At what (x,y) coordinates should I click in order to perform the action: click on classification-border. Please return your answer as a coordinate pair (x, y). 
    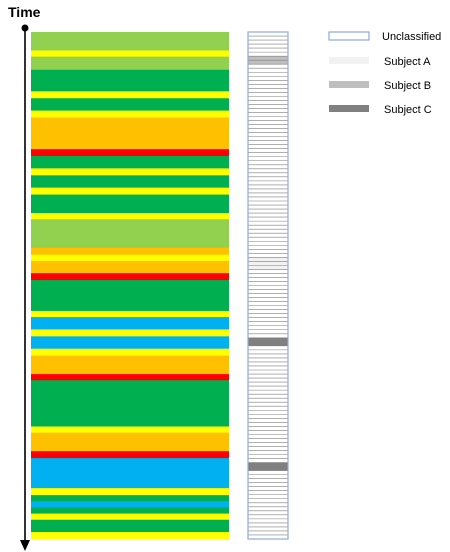
    Looking at the image, I should click on (268, 285).